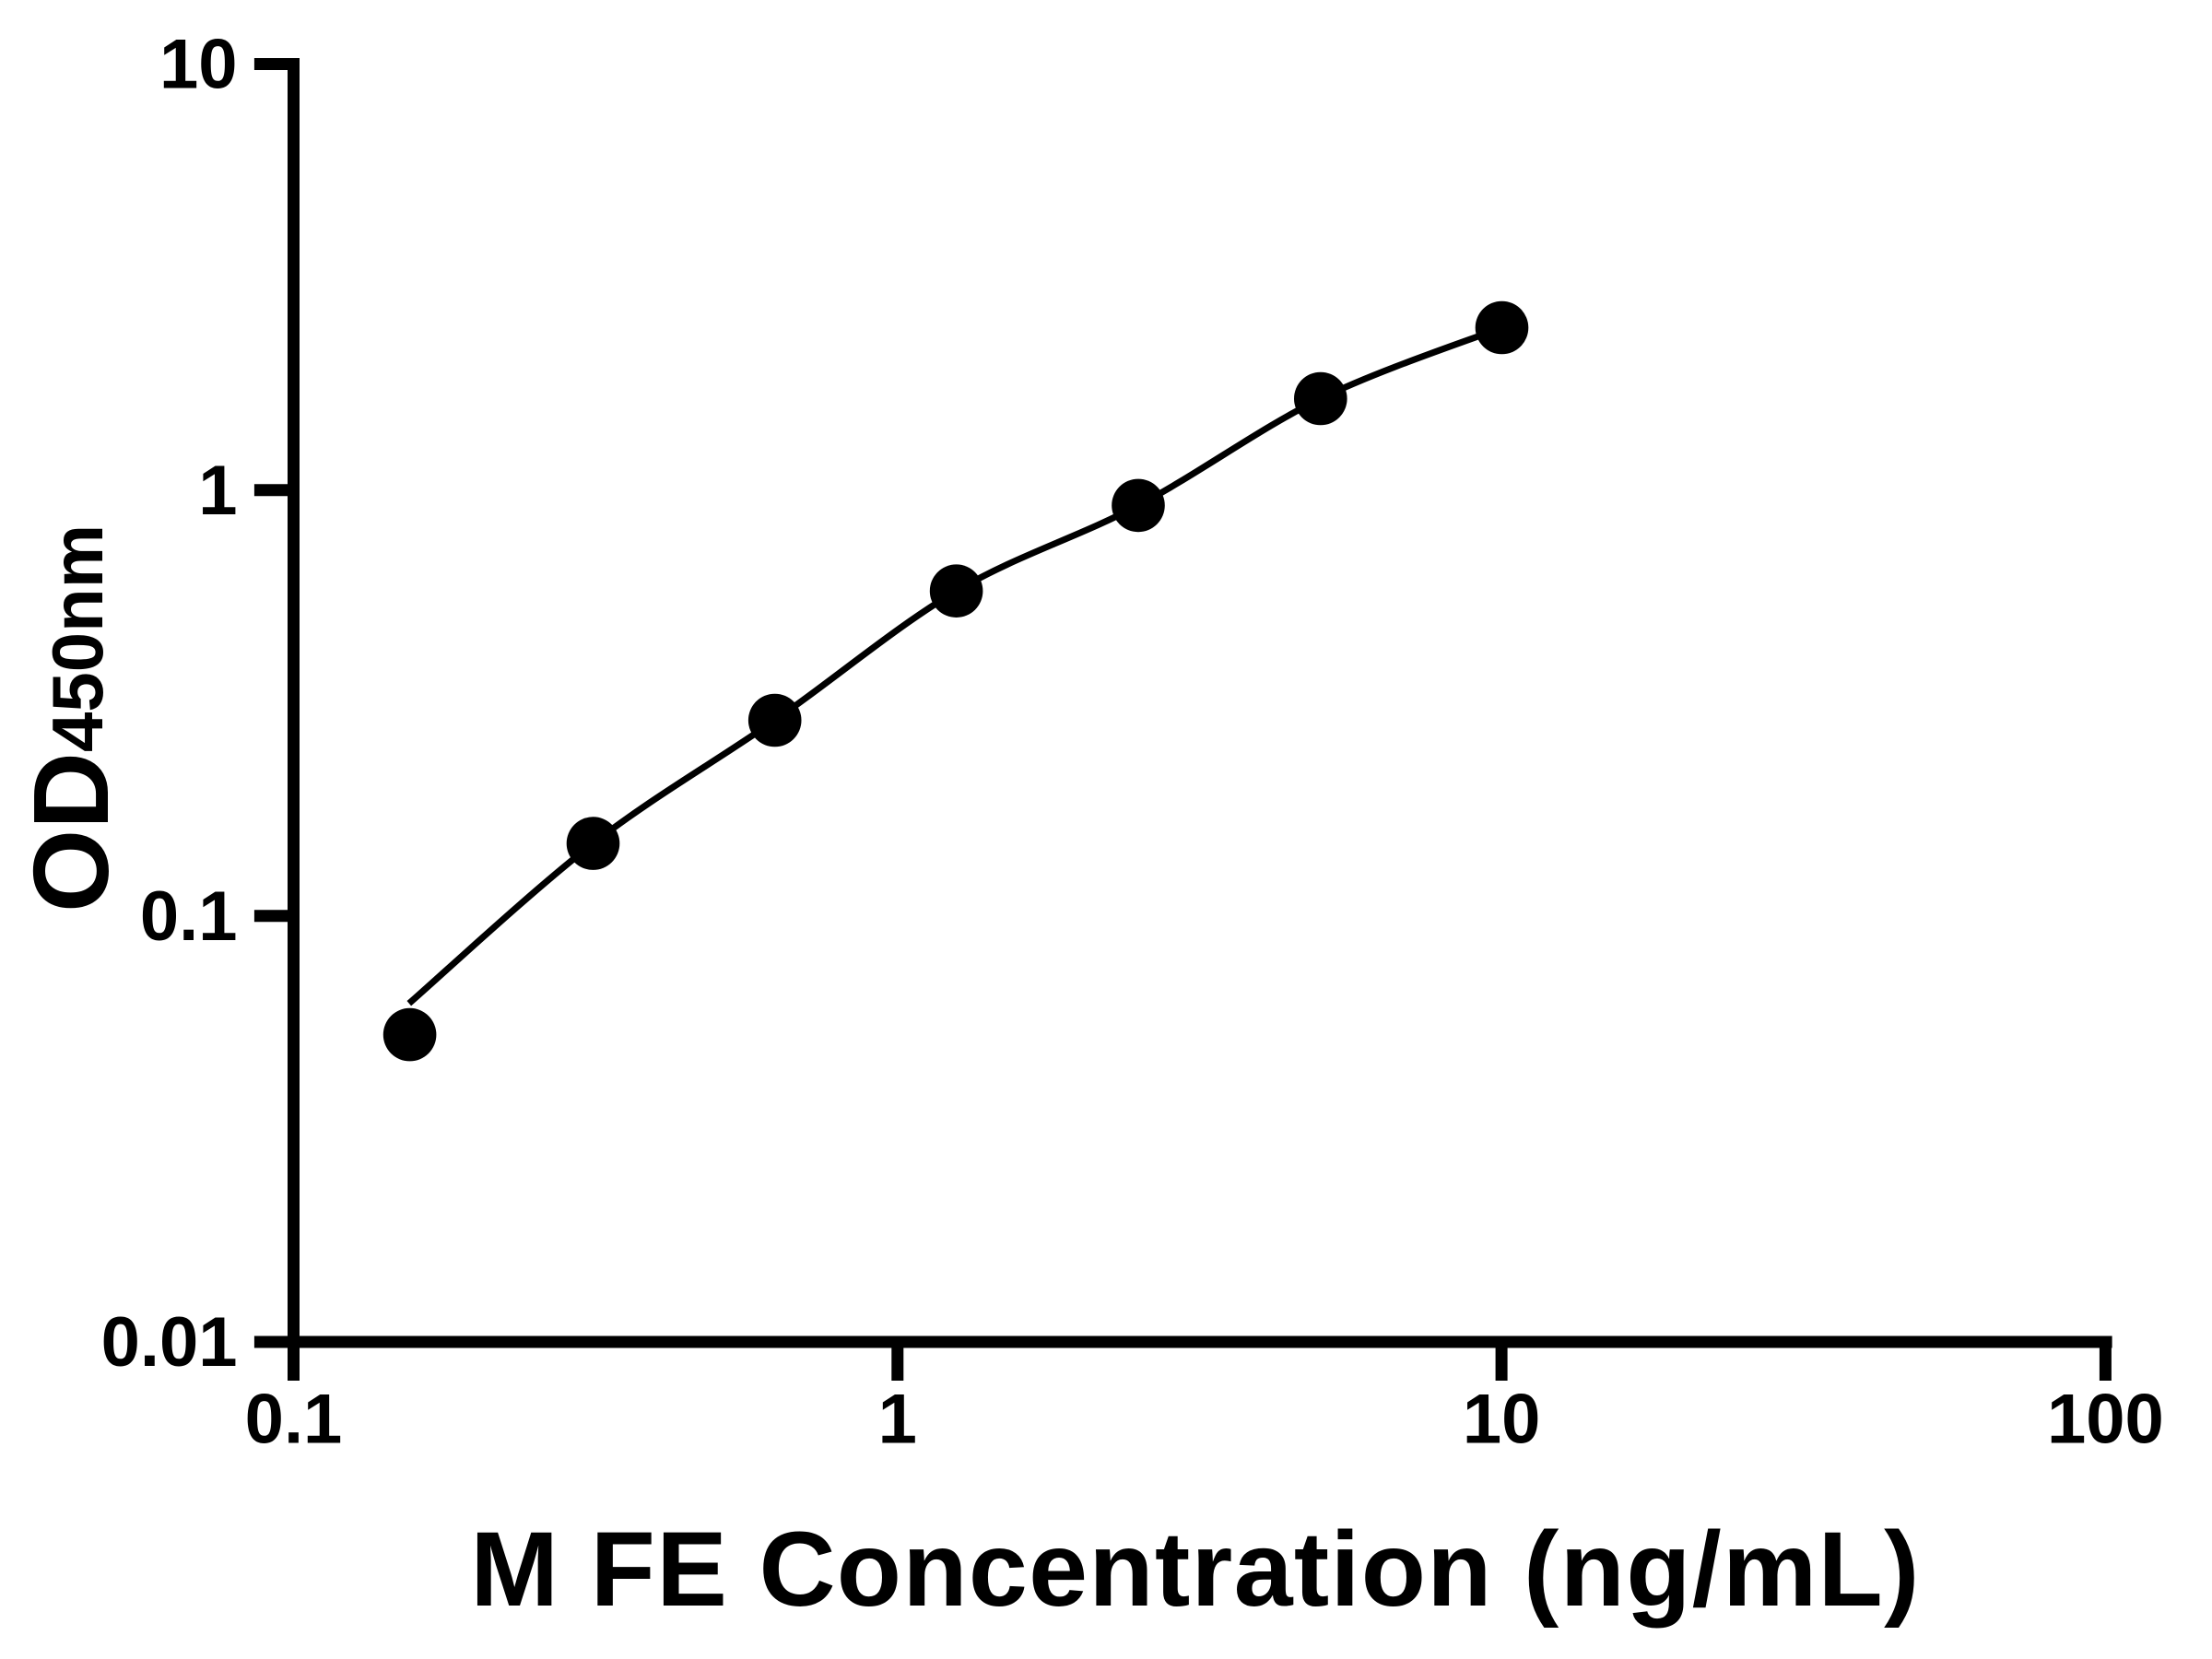  I want to click on svg-text: 0.01, so click(169, 1342).